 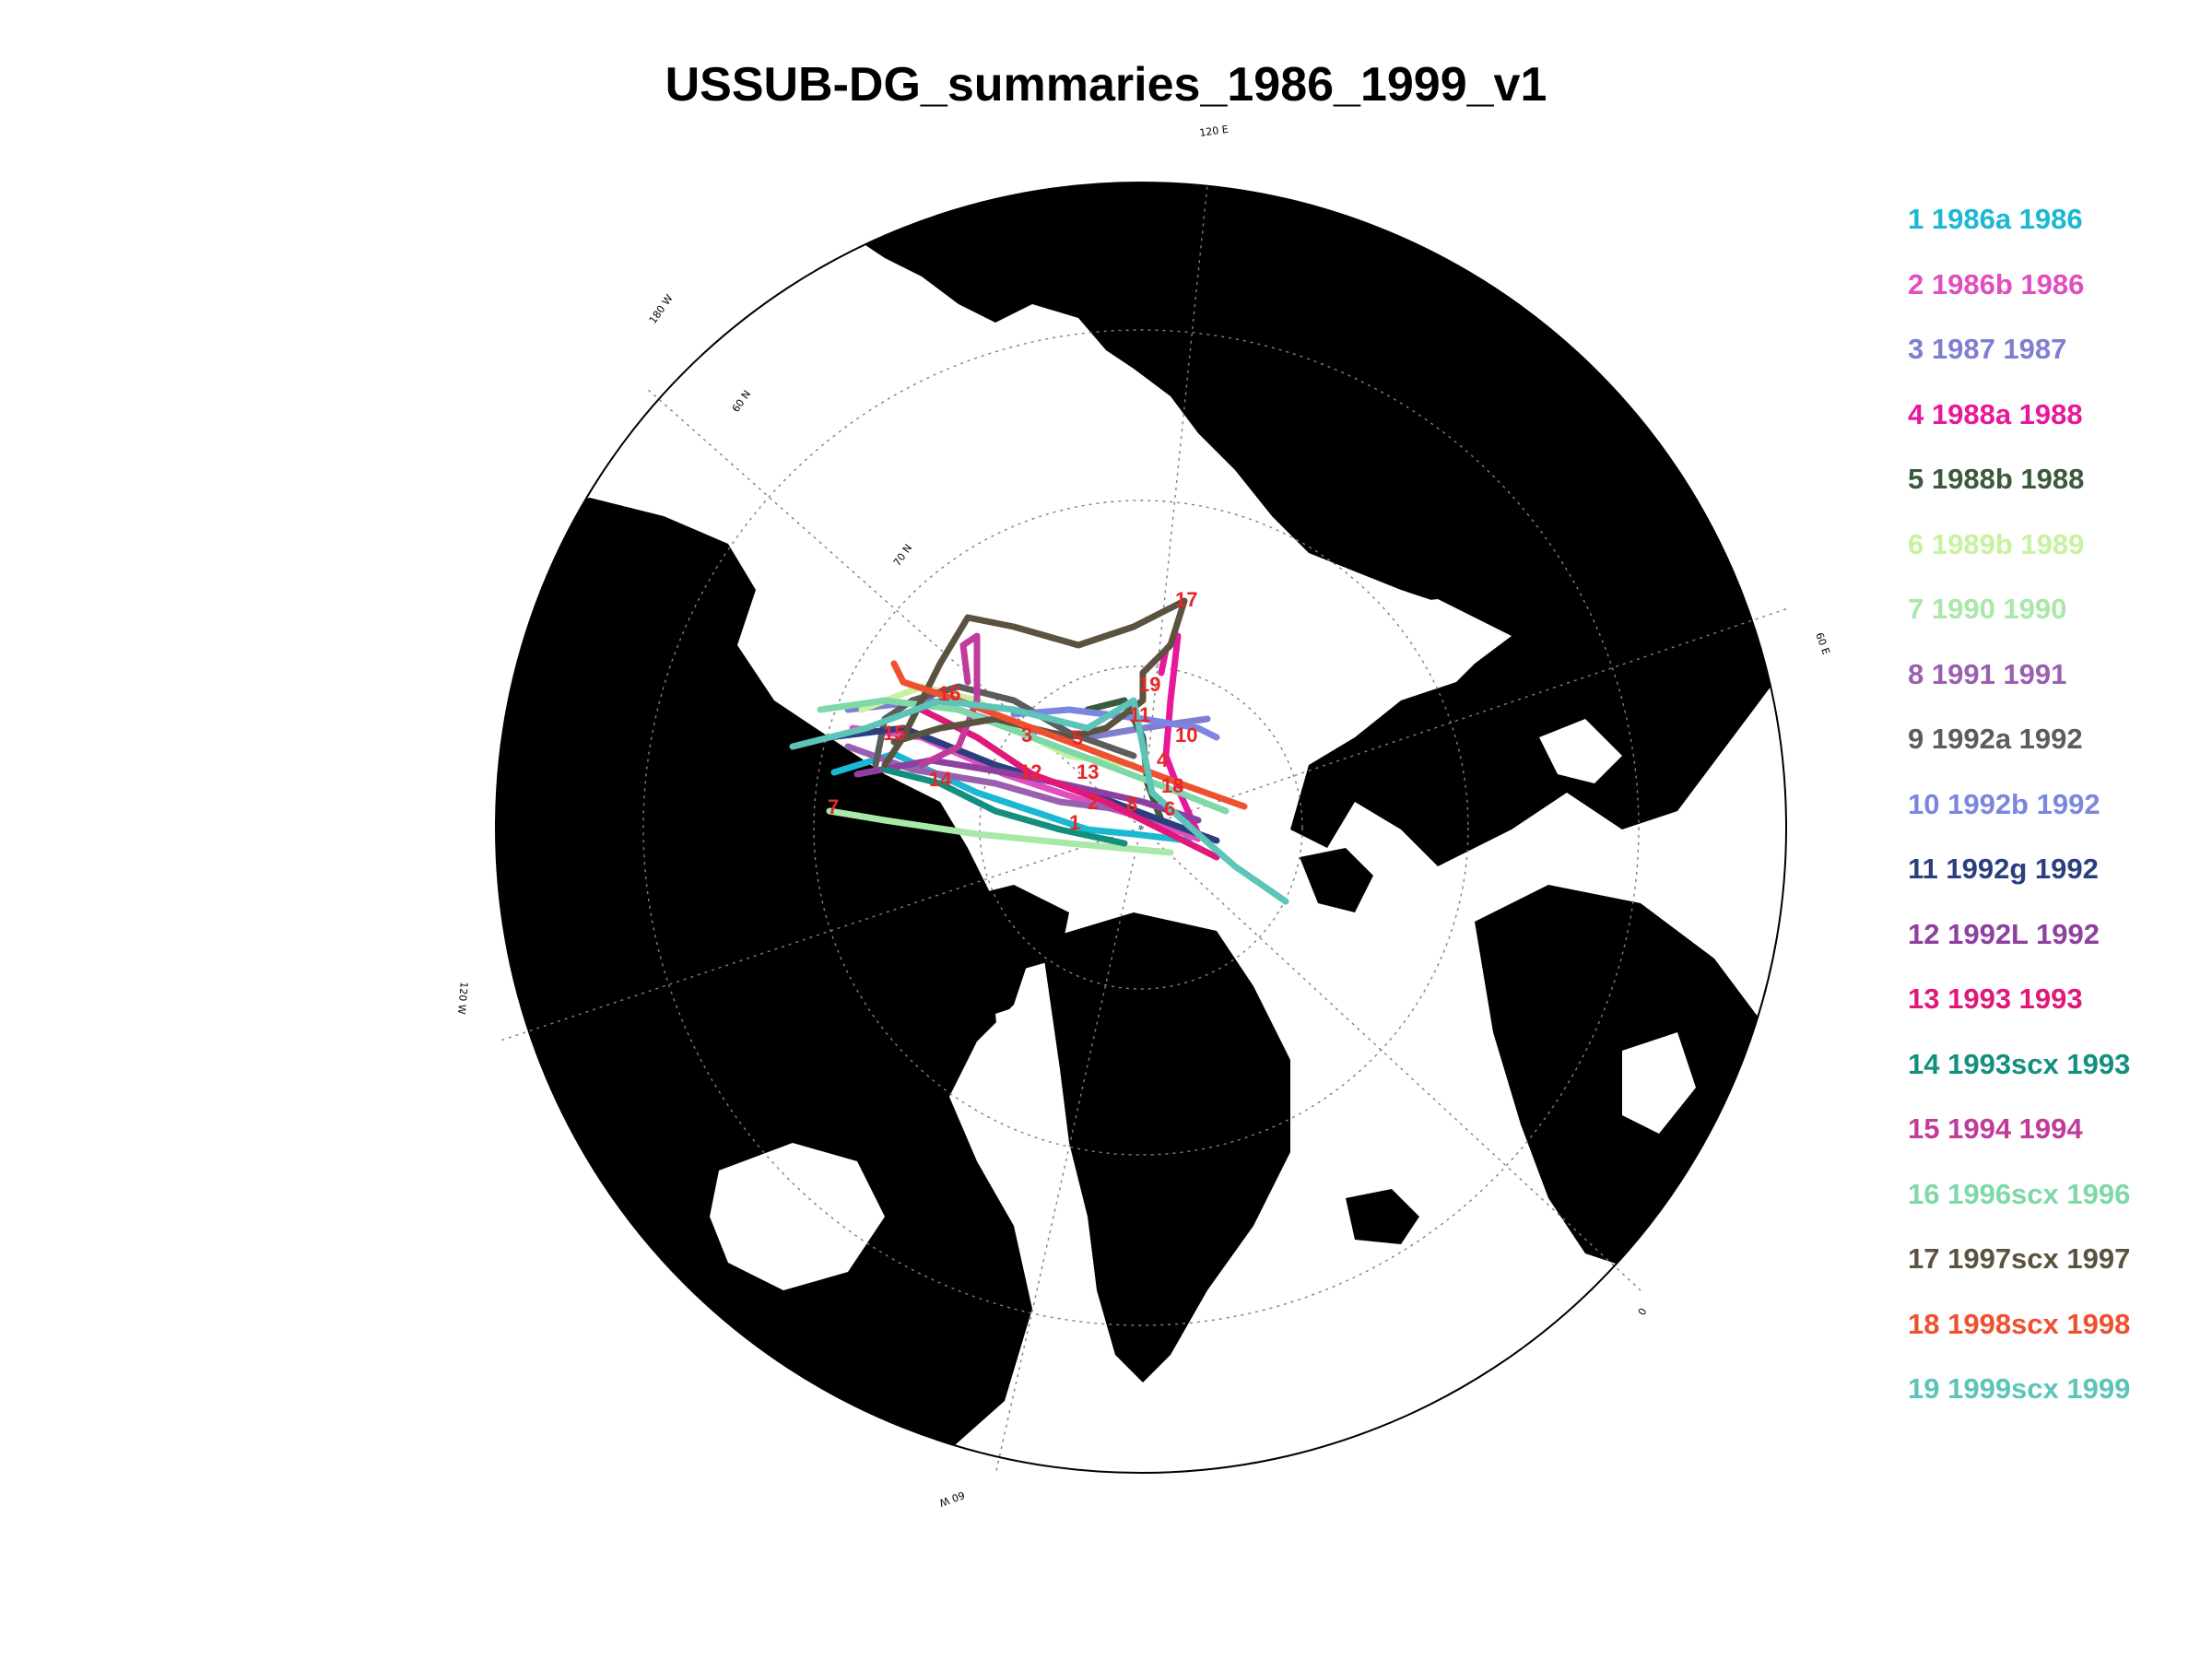 I want to click on track-label-16: 16, so click(x=949, y=693).